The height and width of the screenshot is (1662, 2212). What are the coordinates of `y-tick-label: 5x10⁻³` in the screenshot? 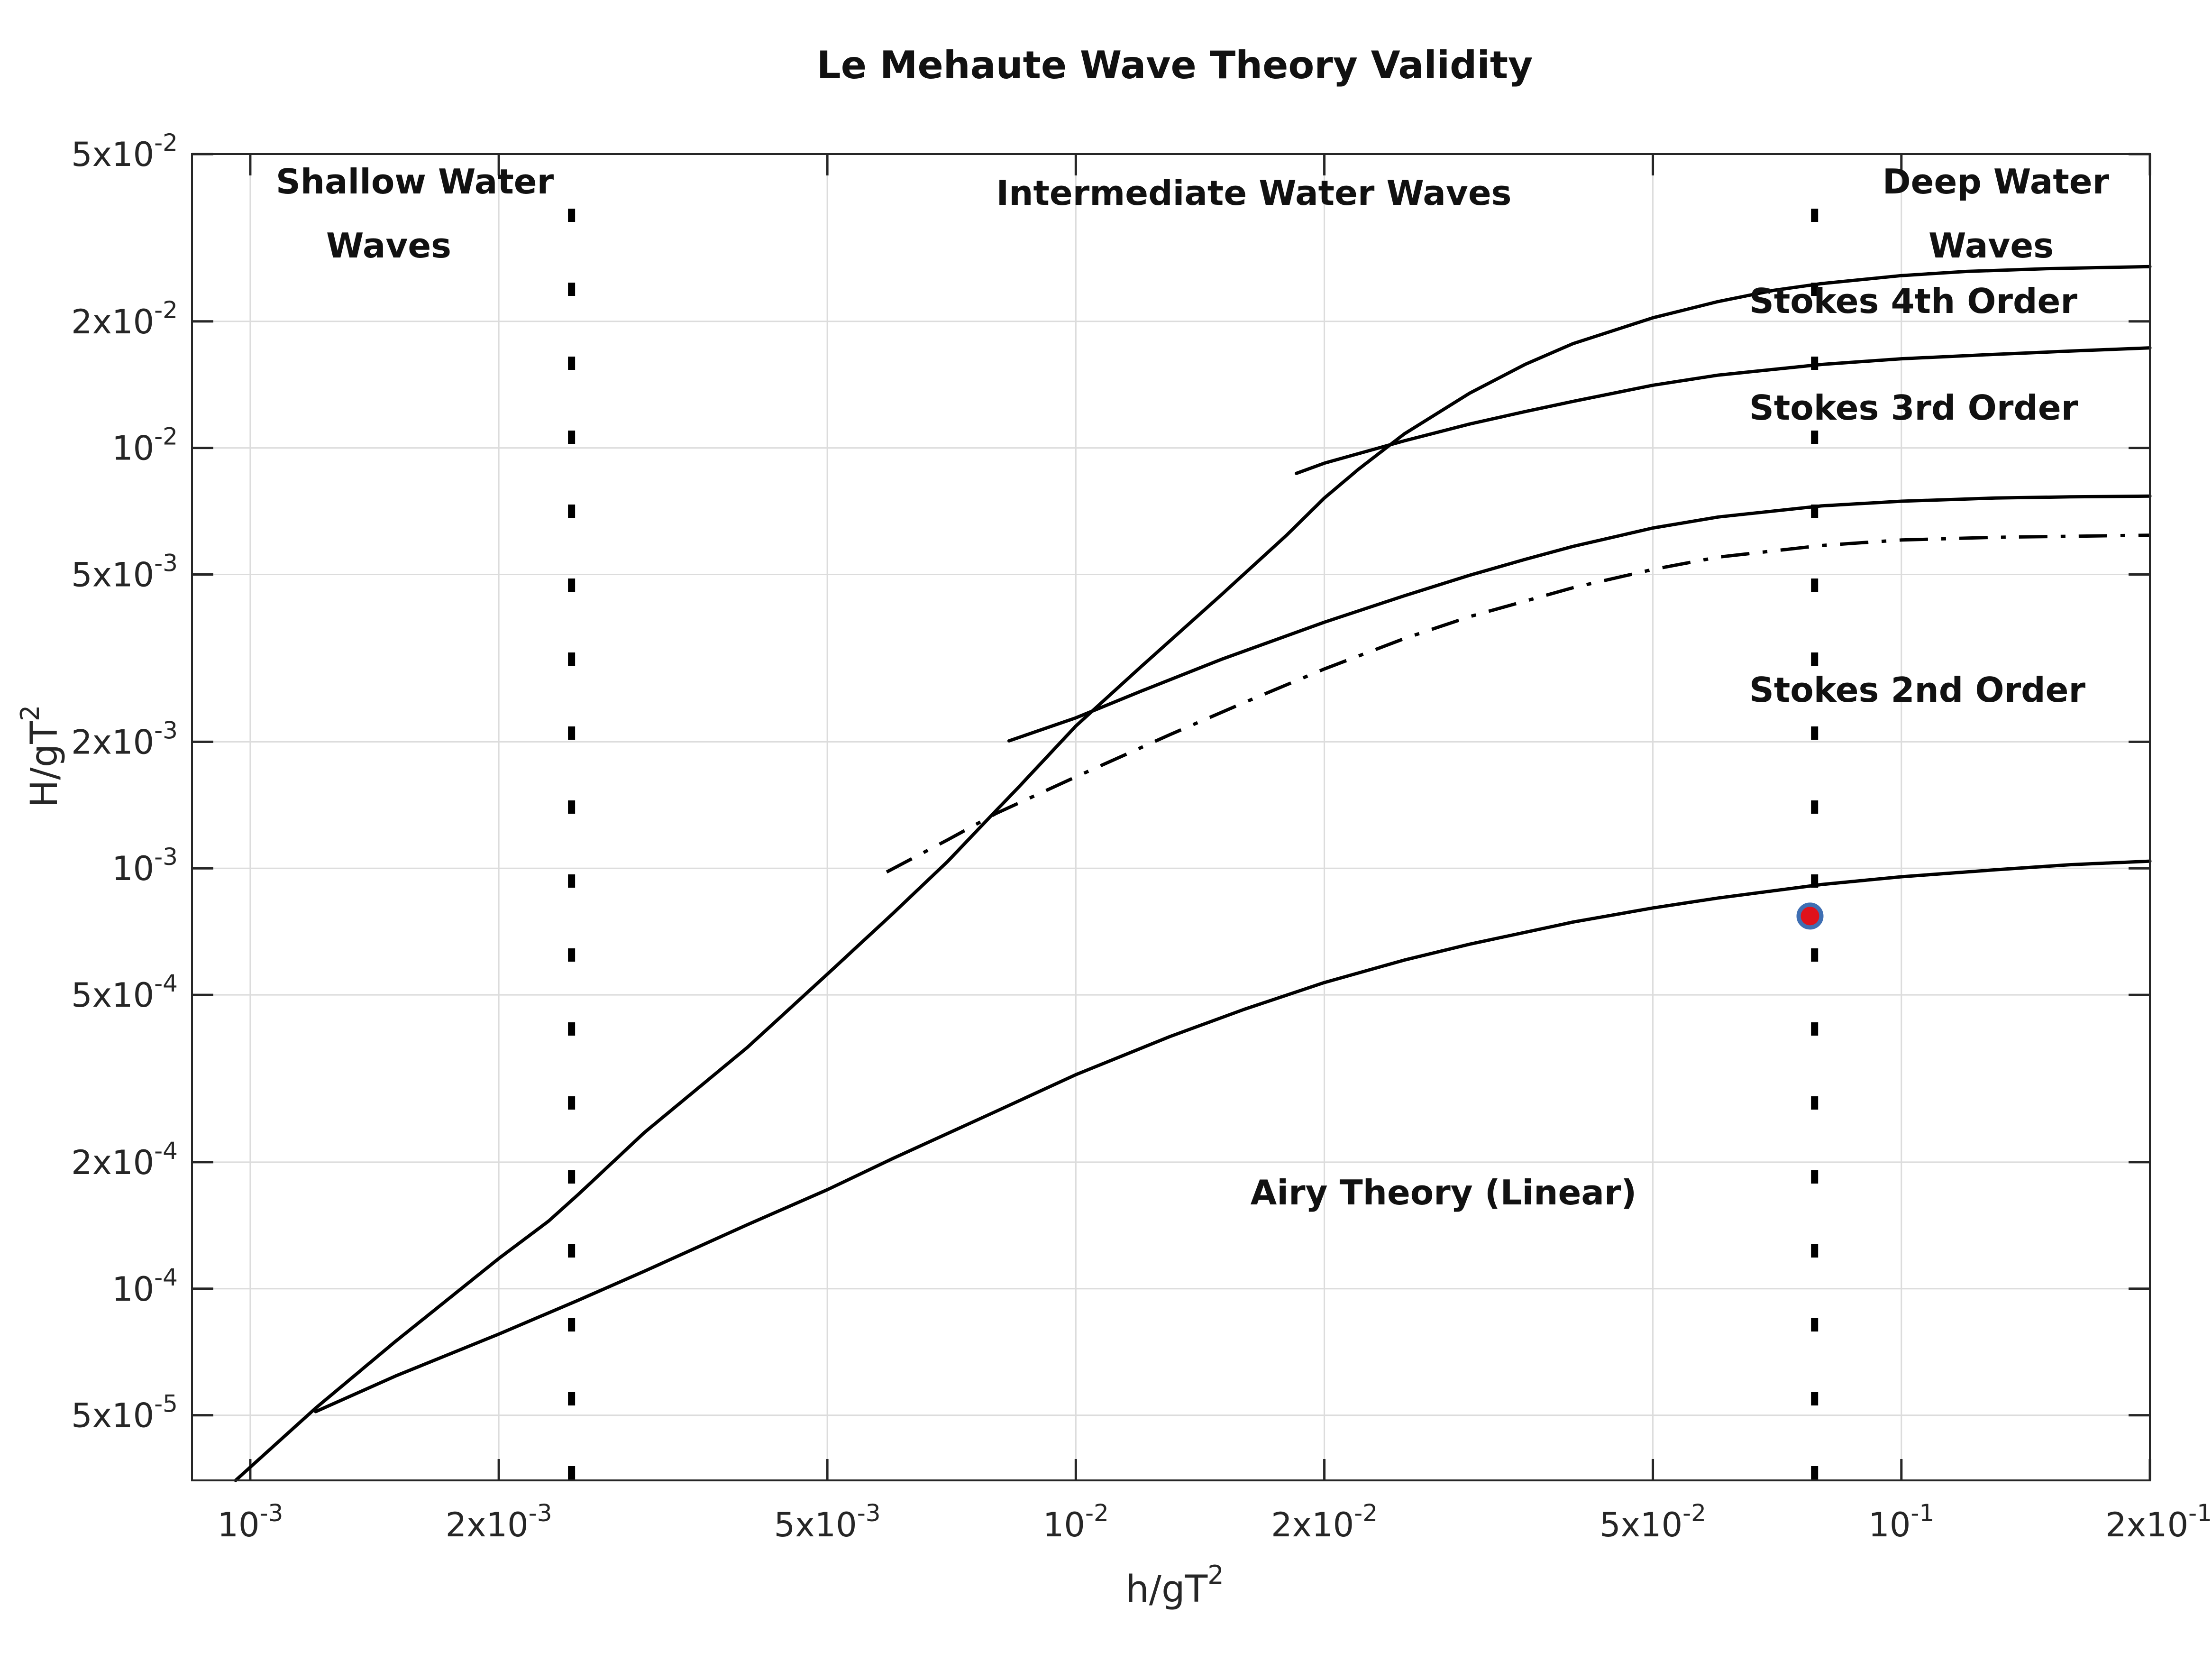 It's located at (124, 572).